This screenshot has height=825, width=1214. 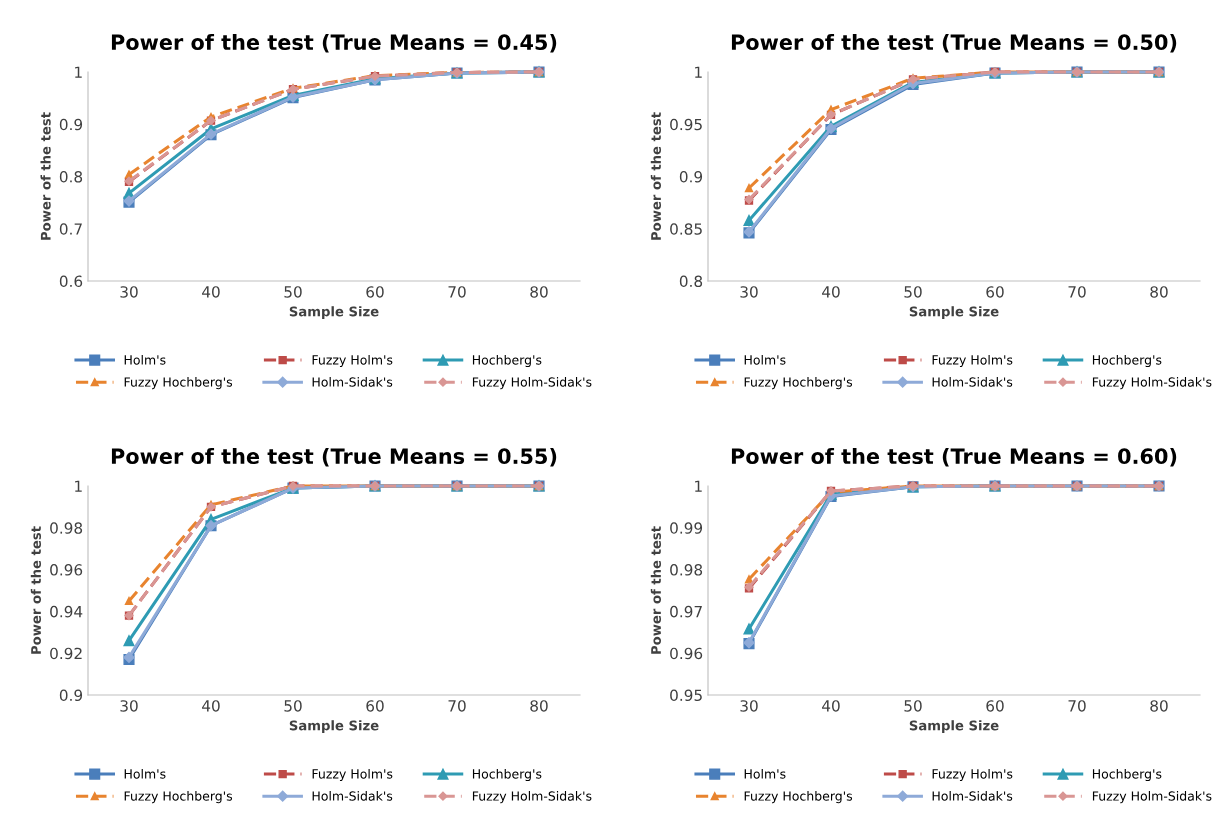 I want to click on y-tick-label: 0.94, so click(x=66, y=611).